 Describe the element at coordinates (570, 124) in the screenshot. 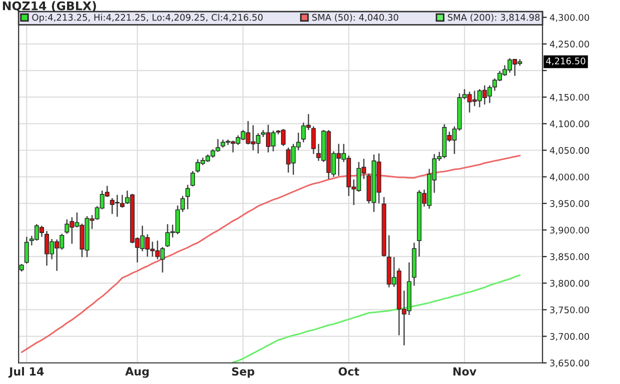

I see `y-tick-label: 4,100.00` at that location.